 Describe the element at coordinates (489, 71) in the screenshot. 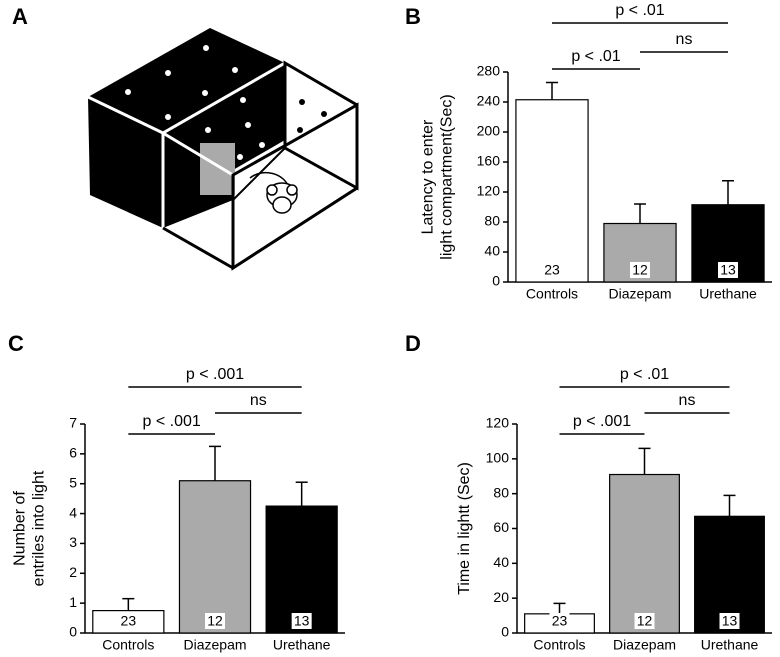

I see `y-tick-label: 280` at that location.